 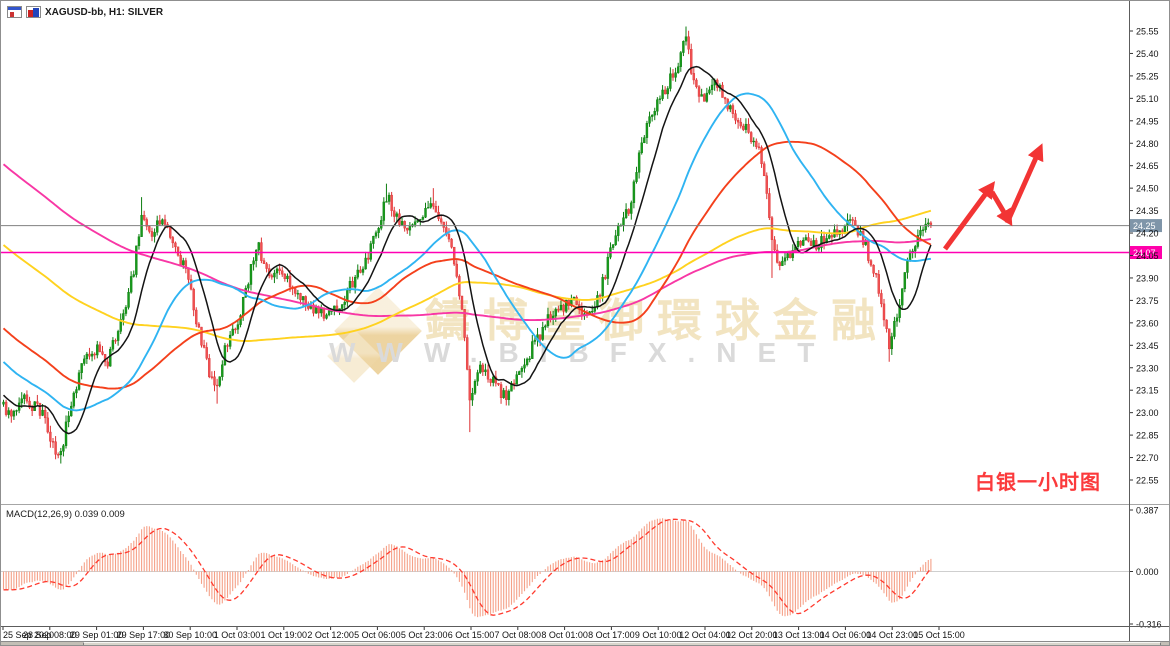 What do you see at coordinates (1147, 391) in the screenshot?
I see `price-tick-label: 23.15` at bounding box center [1147, 391].